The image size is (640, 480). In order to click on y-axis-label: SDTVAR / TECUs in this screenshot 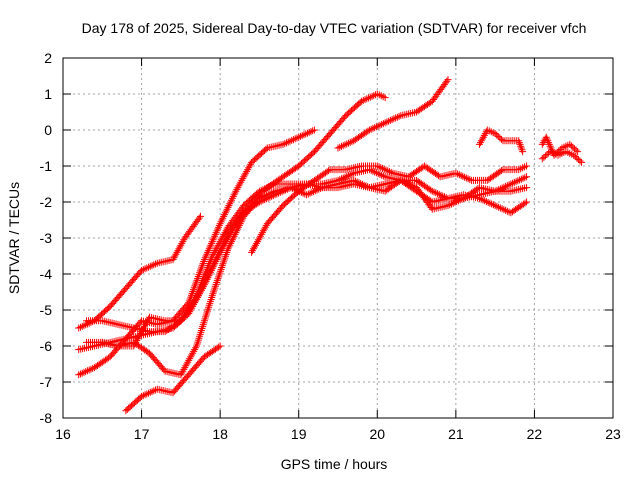, I will do `click(14, 238)`.